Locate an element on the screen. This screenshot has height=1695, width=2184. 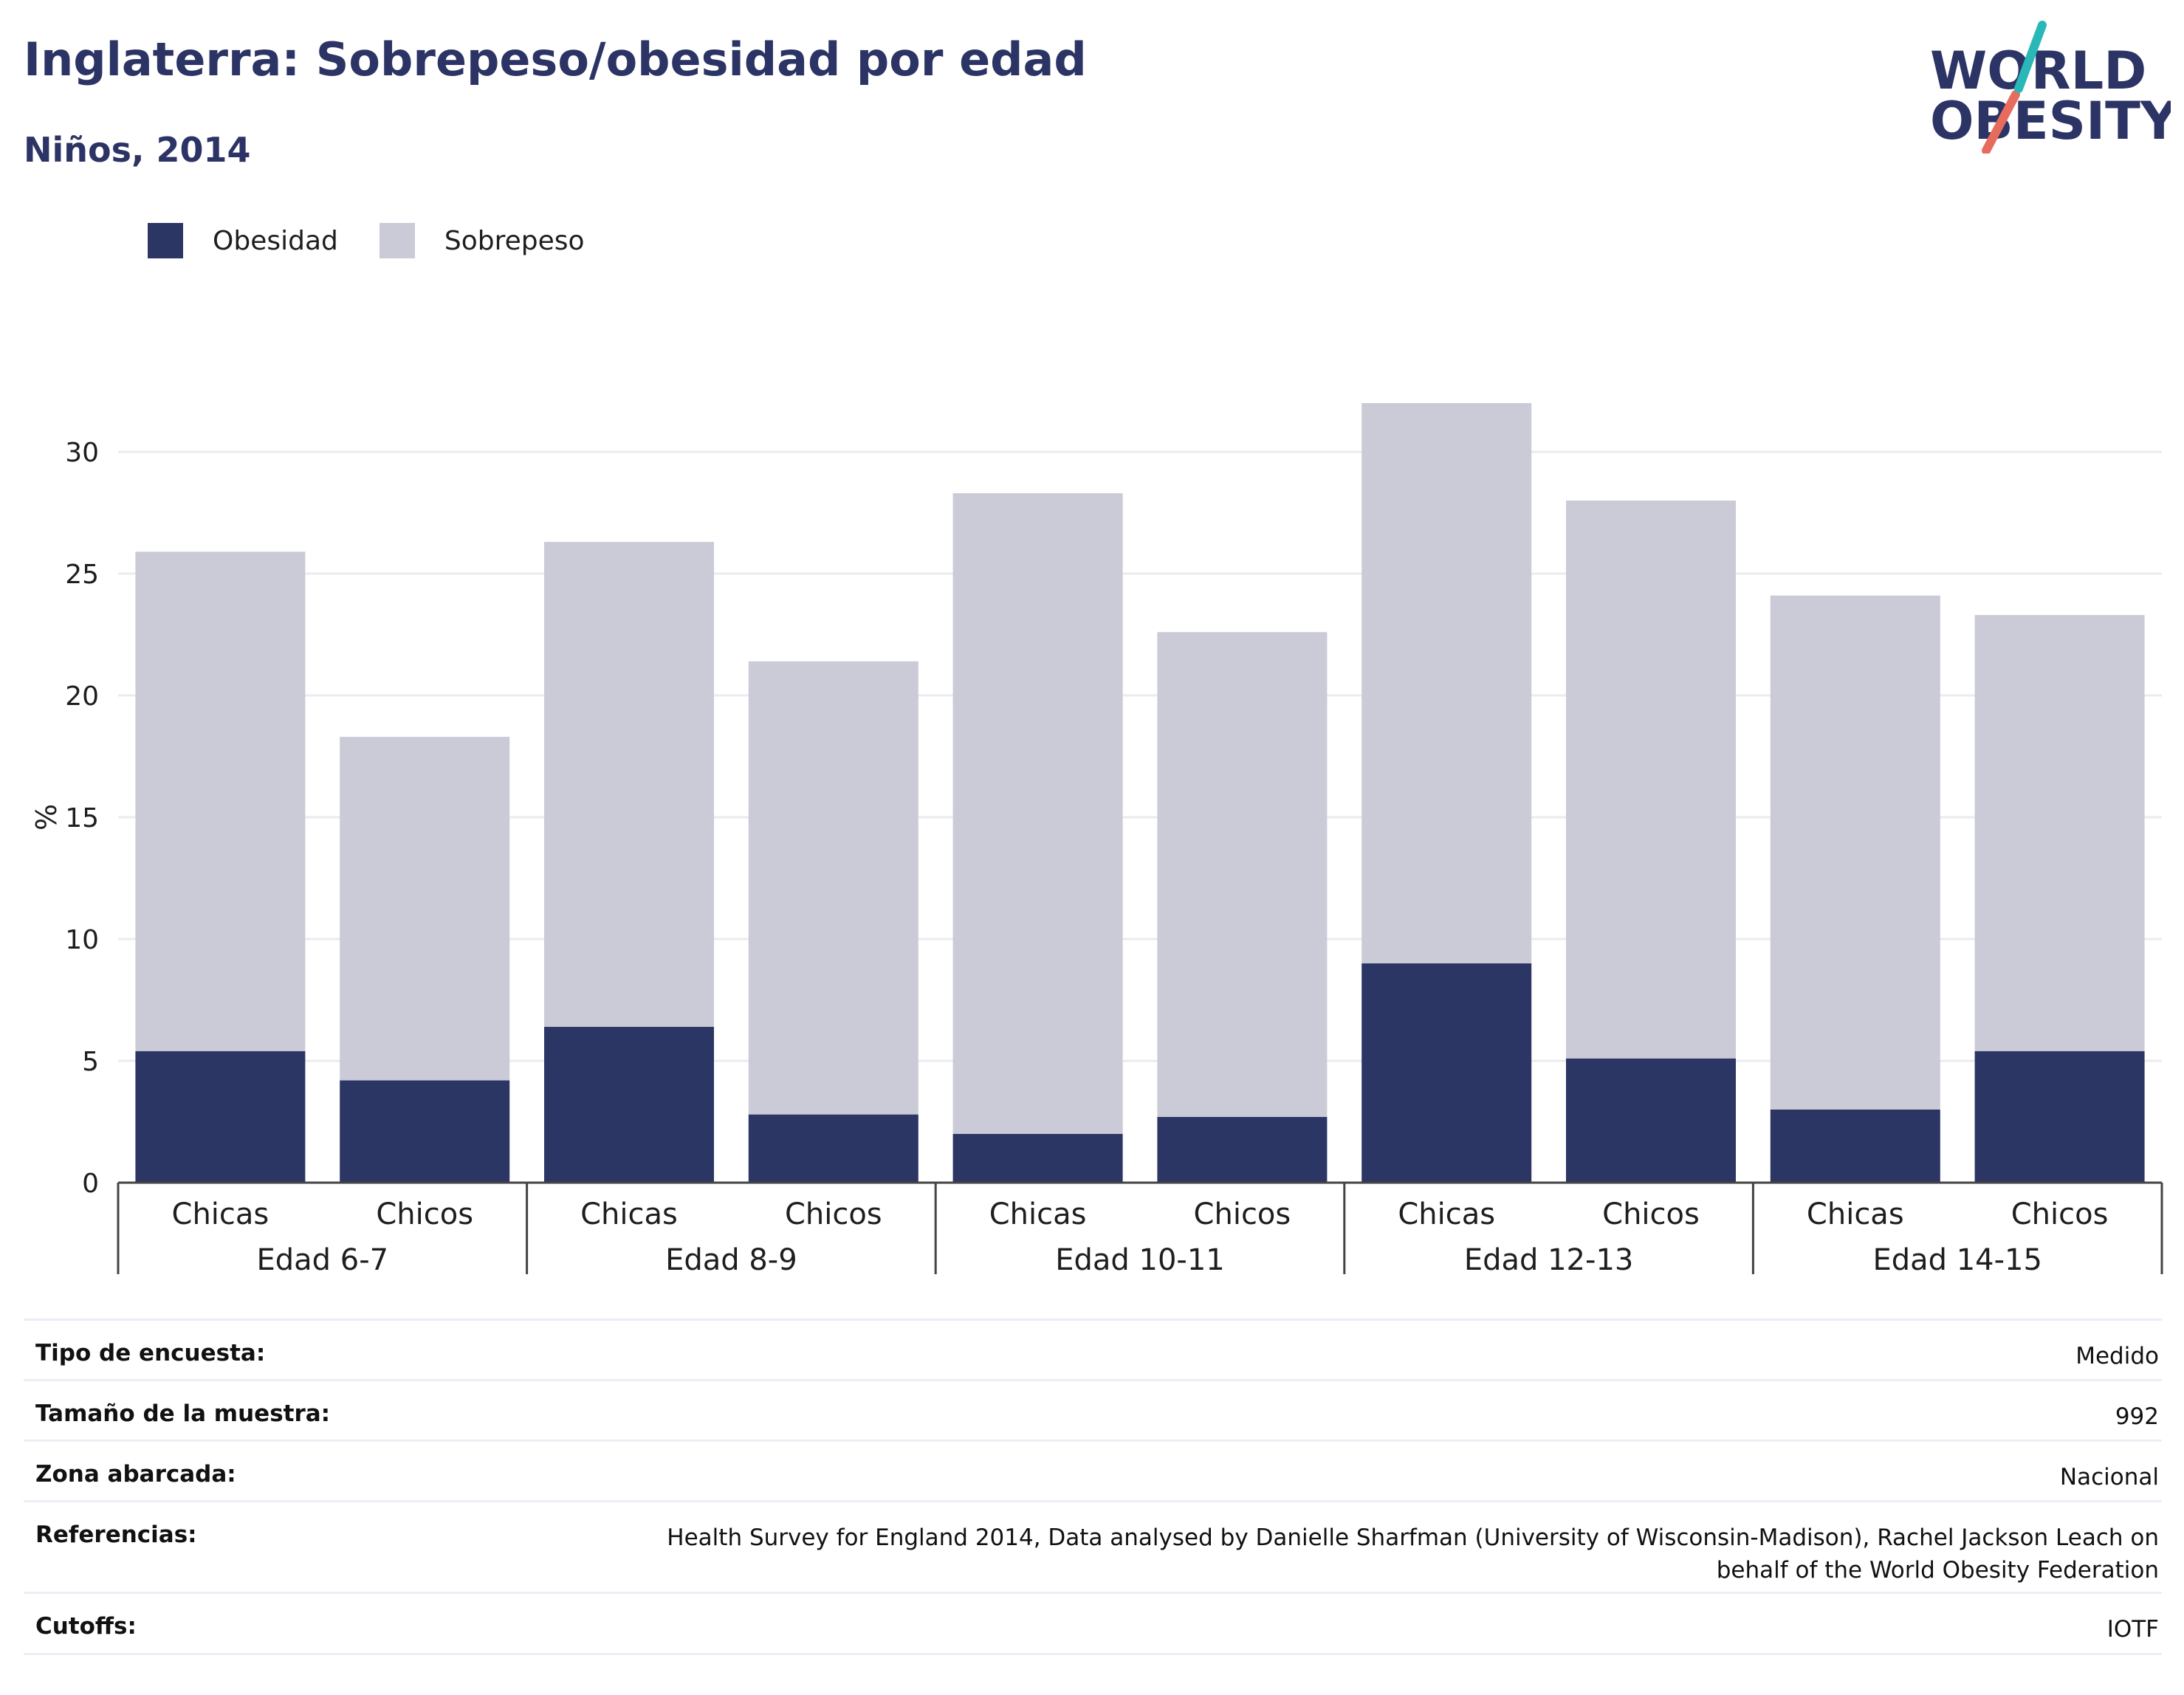
chart-legend: Obesidad Sobrepeso is located at coordinates (387, 241).